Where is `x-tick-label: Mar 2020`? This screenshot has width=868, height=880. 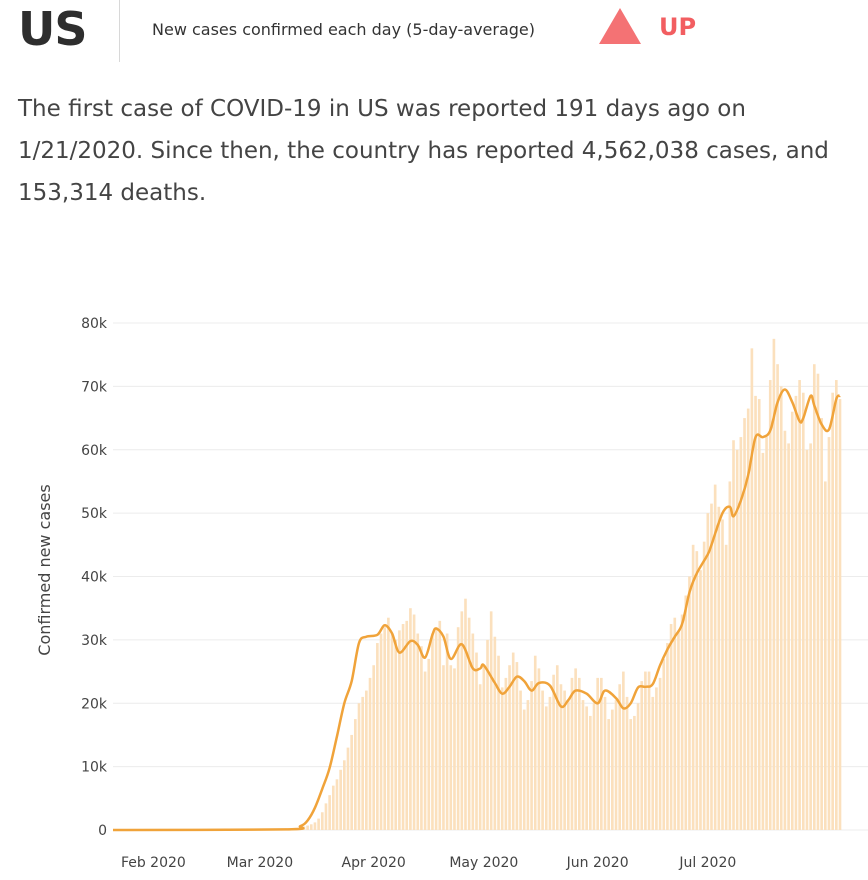
x-tick-label: Mar 2020 is located at coordinates (260, 863).